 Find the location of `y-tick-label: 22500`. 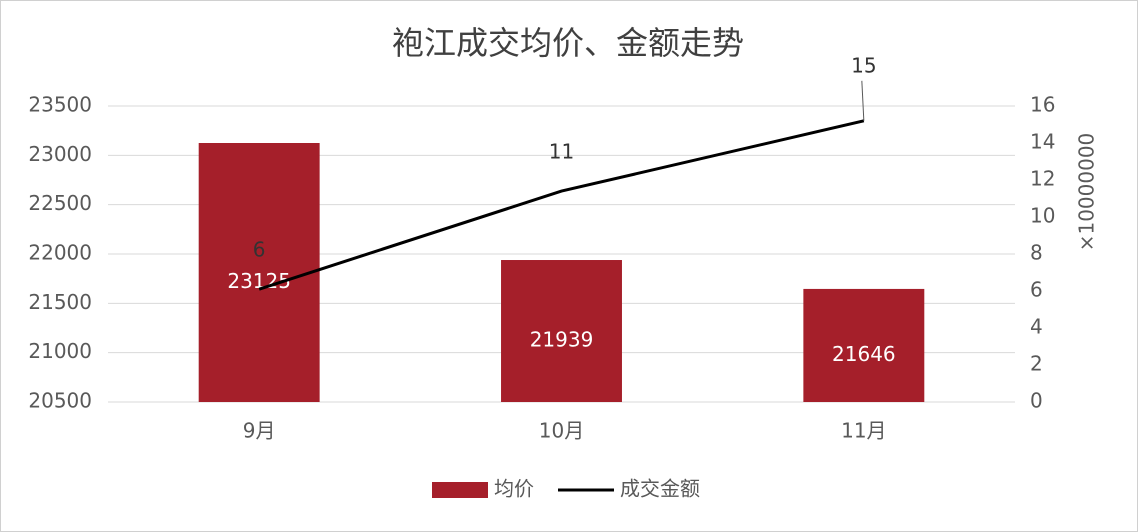

y-tick-label: 22500 is located at coordinates (60, 203).